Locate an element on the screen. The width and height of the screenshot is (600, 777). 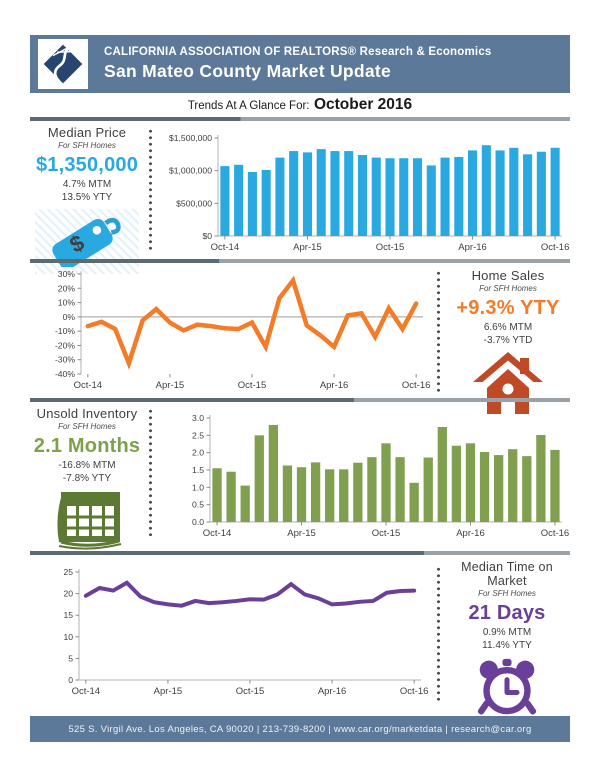
svg-text: -20% is located at coordinates (65, 345).